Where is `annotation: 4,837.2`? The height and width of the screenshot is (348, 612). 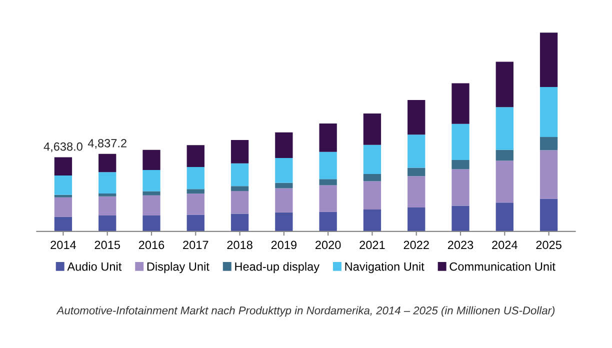 annotation: 4,837.2 is located at coordinates (107, 144).